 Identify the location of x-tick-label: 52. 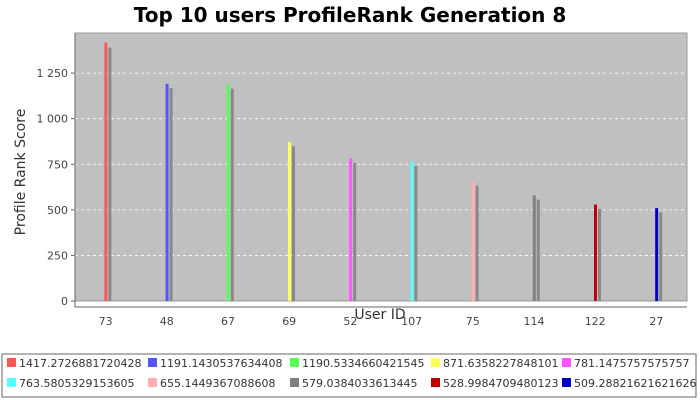
(350, 321).